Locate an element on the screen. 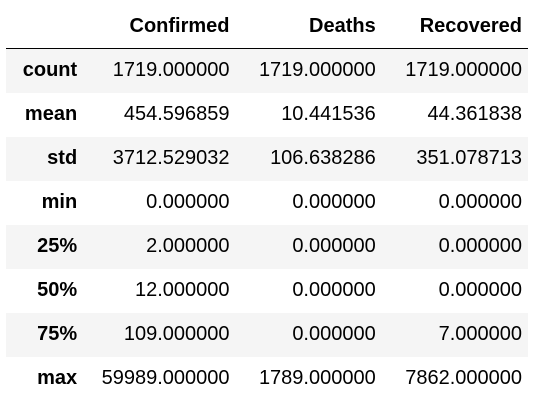  table-cell: 2.000000 is located at coordinates (188, 246).